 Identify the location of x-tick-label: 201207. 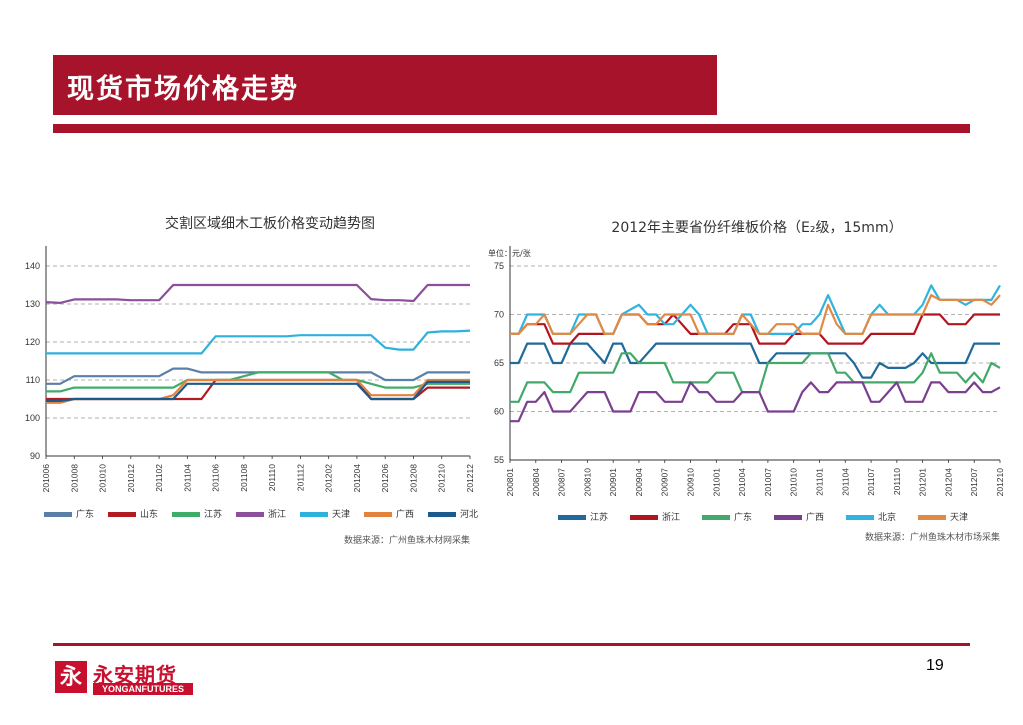
(974, 482).